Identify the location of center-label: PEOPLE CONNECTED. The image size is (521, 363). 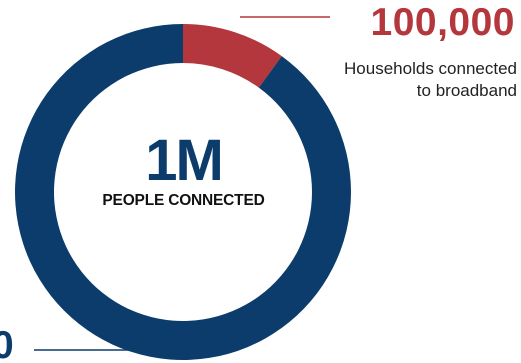
(183, 200).